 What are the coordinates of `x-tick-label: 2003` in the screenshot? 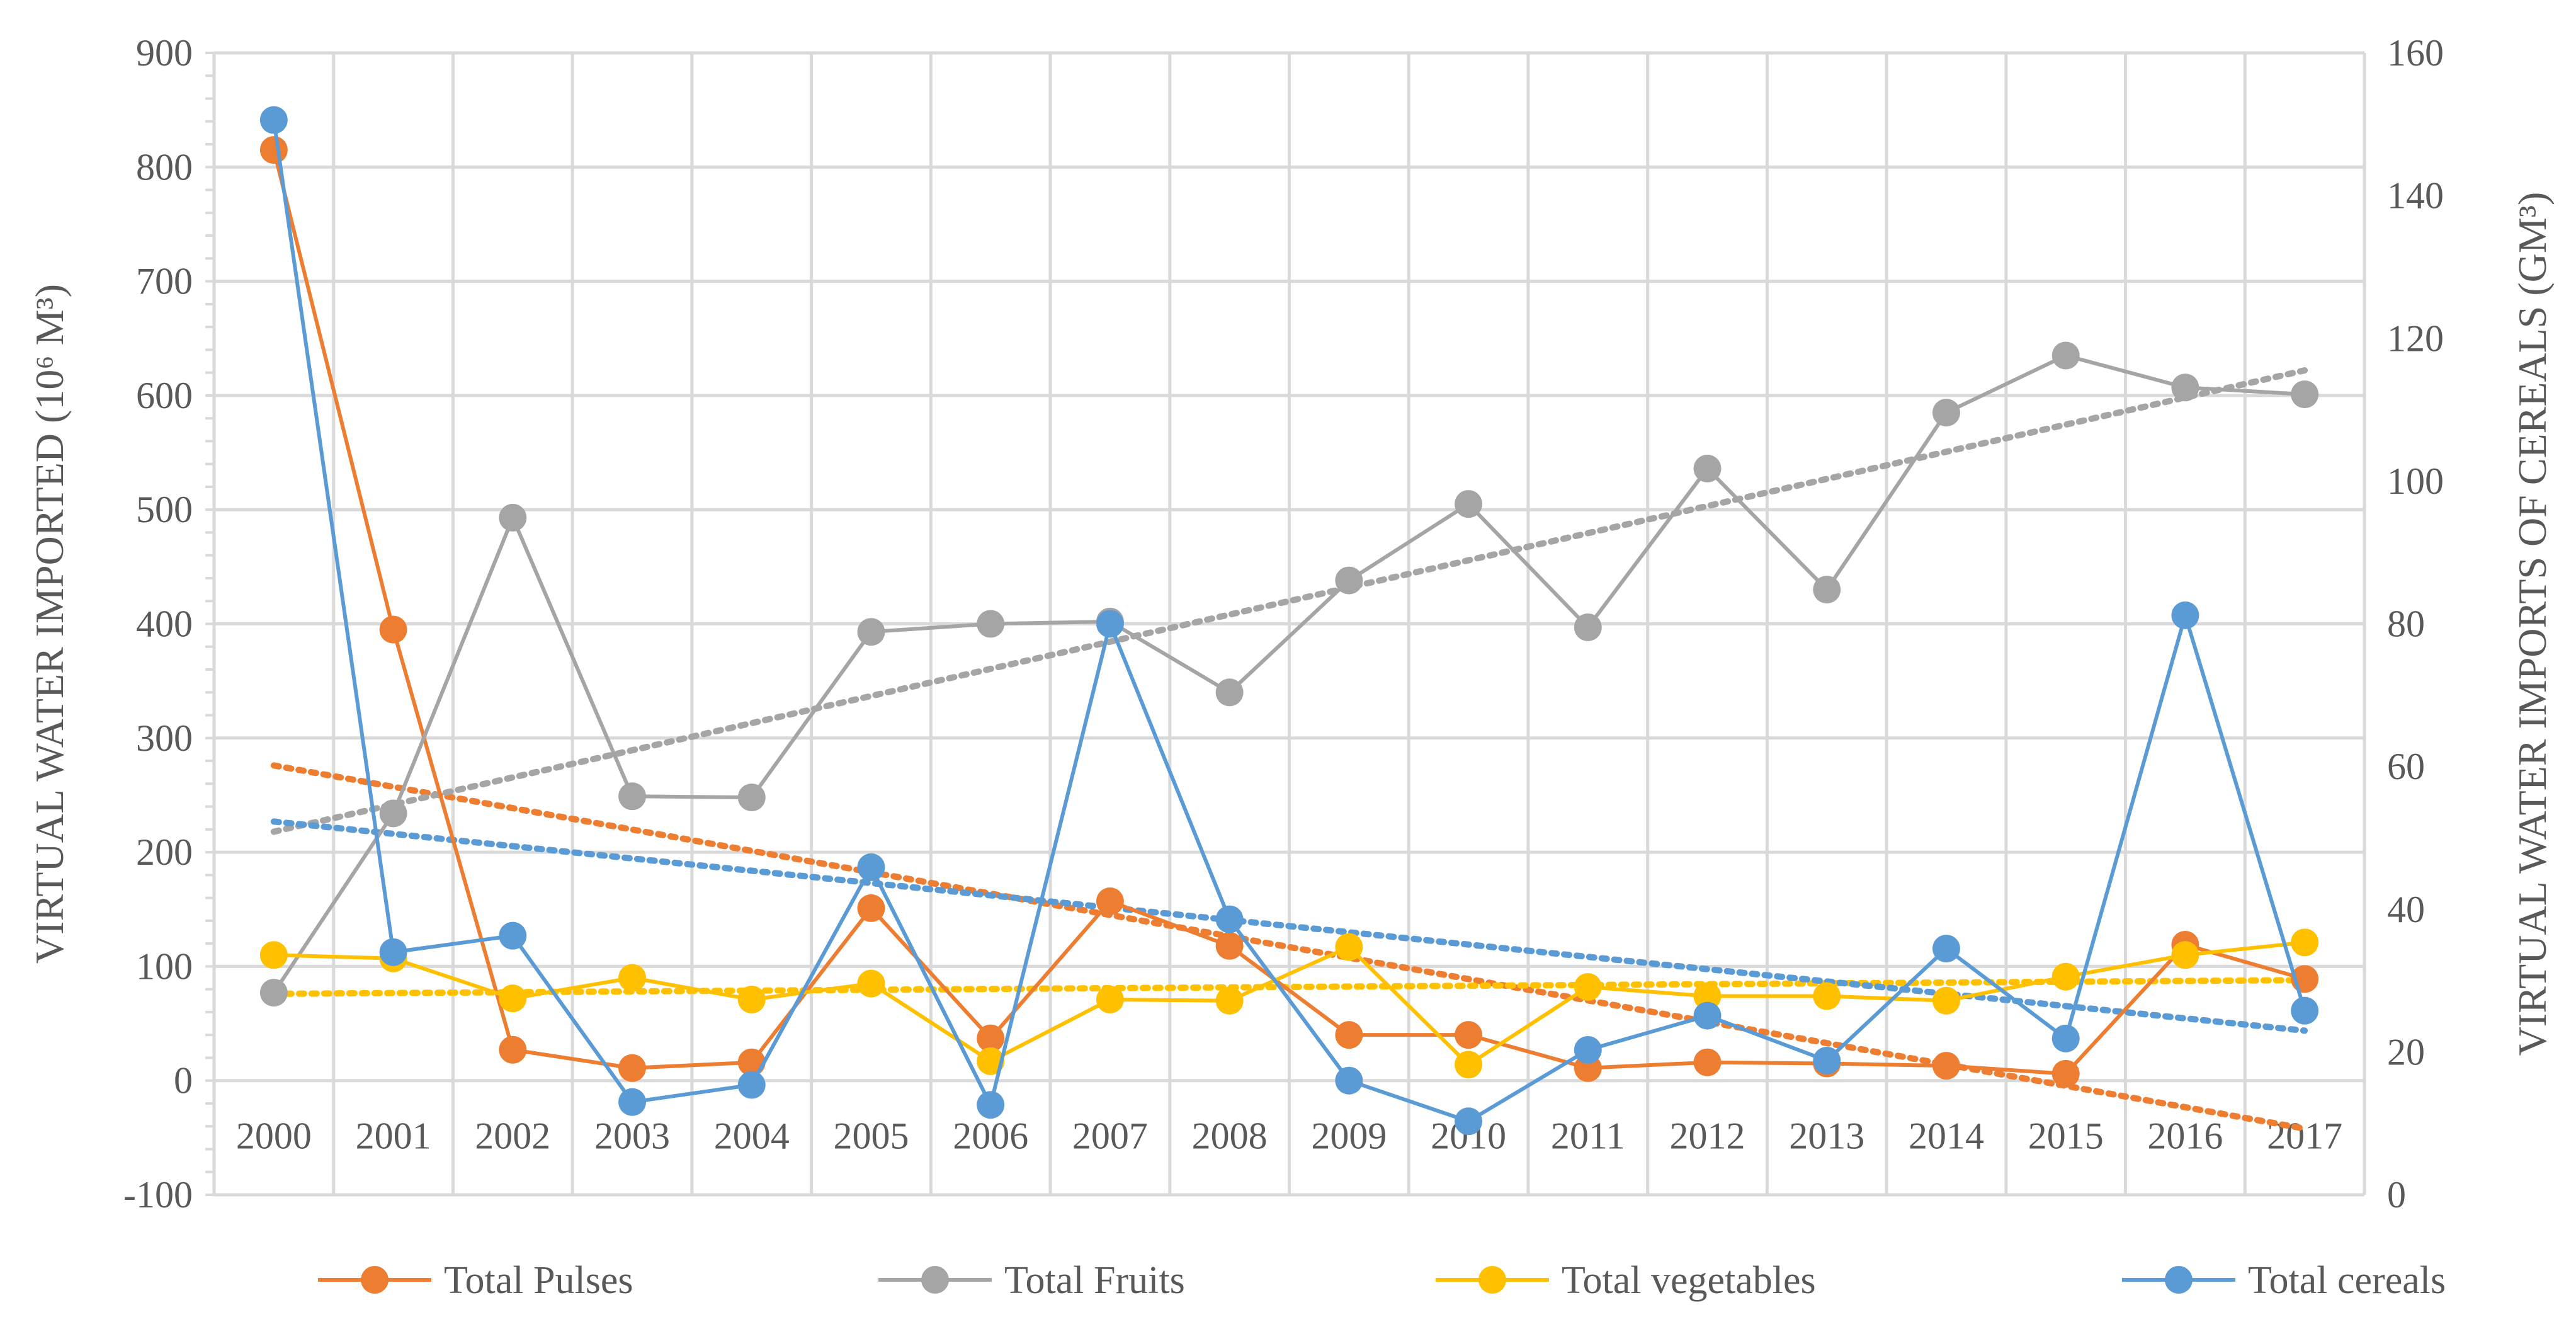 It's located at (632, 1136).